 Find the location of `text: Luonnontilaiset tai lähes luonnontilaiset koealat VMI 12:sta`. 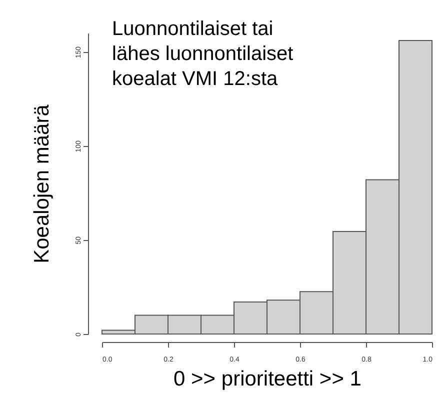

text: Luonnontilaiset tai lähes luonnontilaiset koealat VMI 12:sta is located at coordinates (203, 54).